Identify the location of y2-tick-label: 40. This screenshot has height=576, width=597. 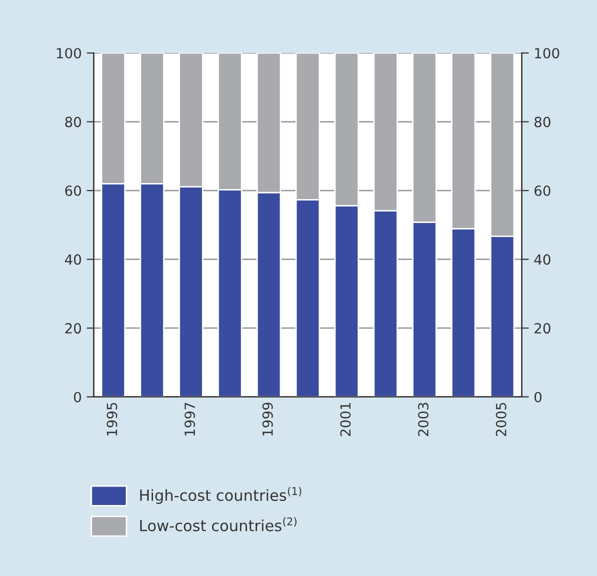
(542, 259).